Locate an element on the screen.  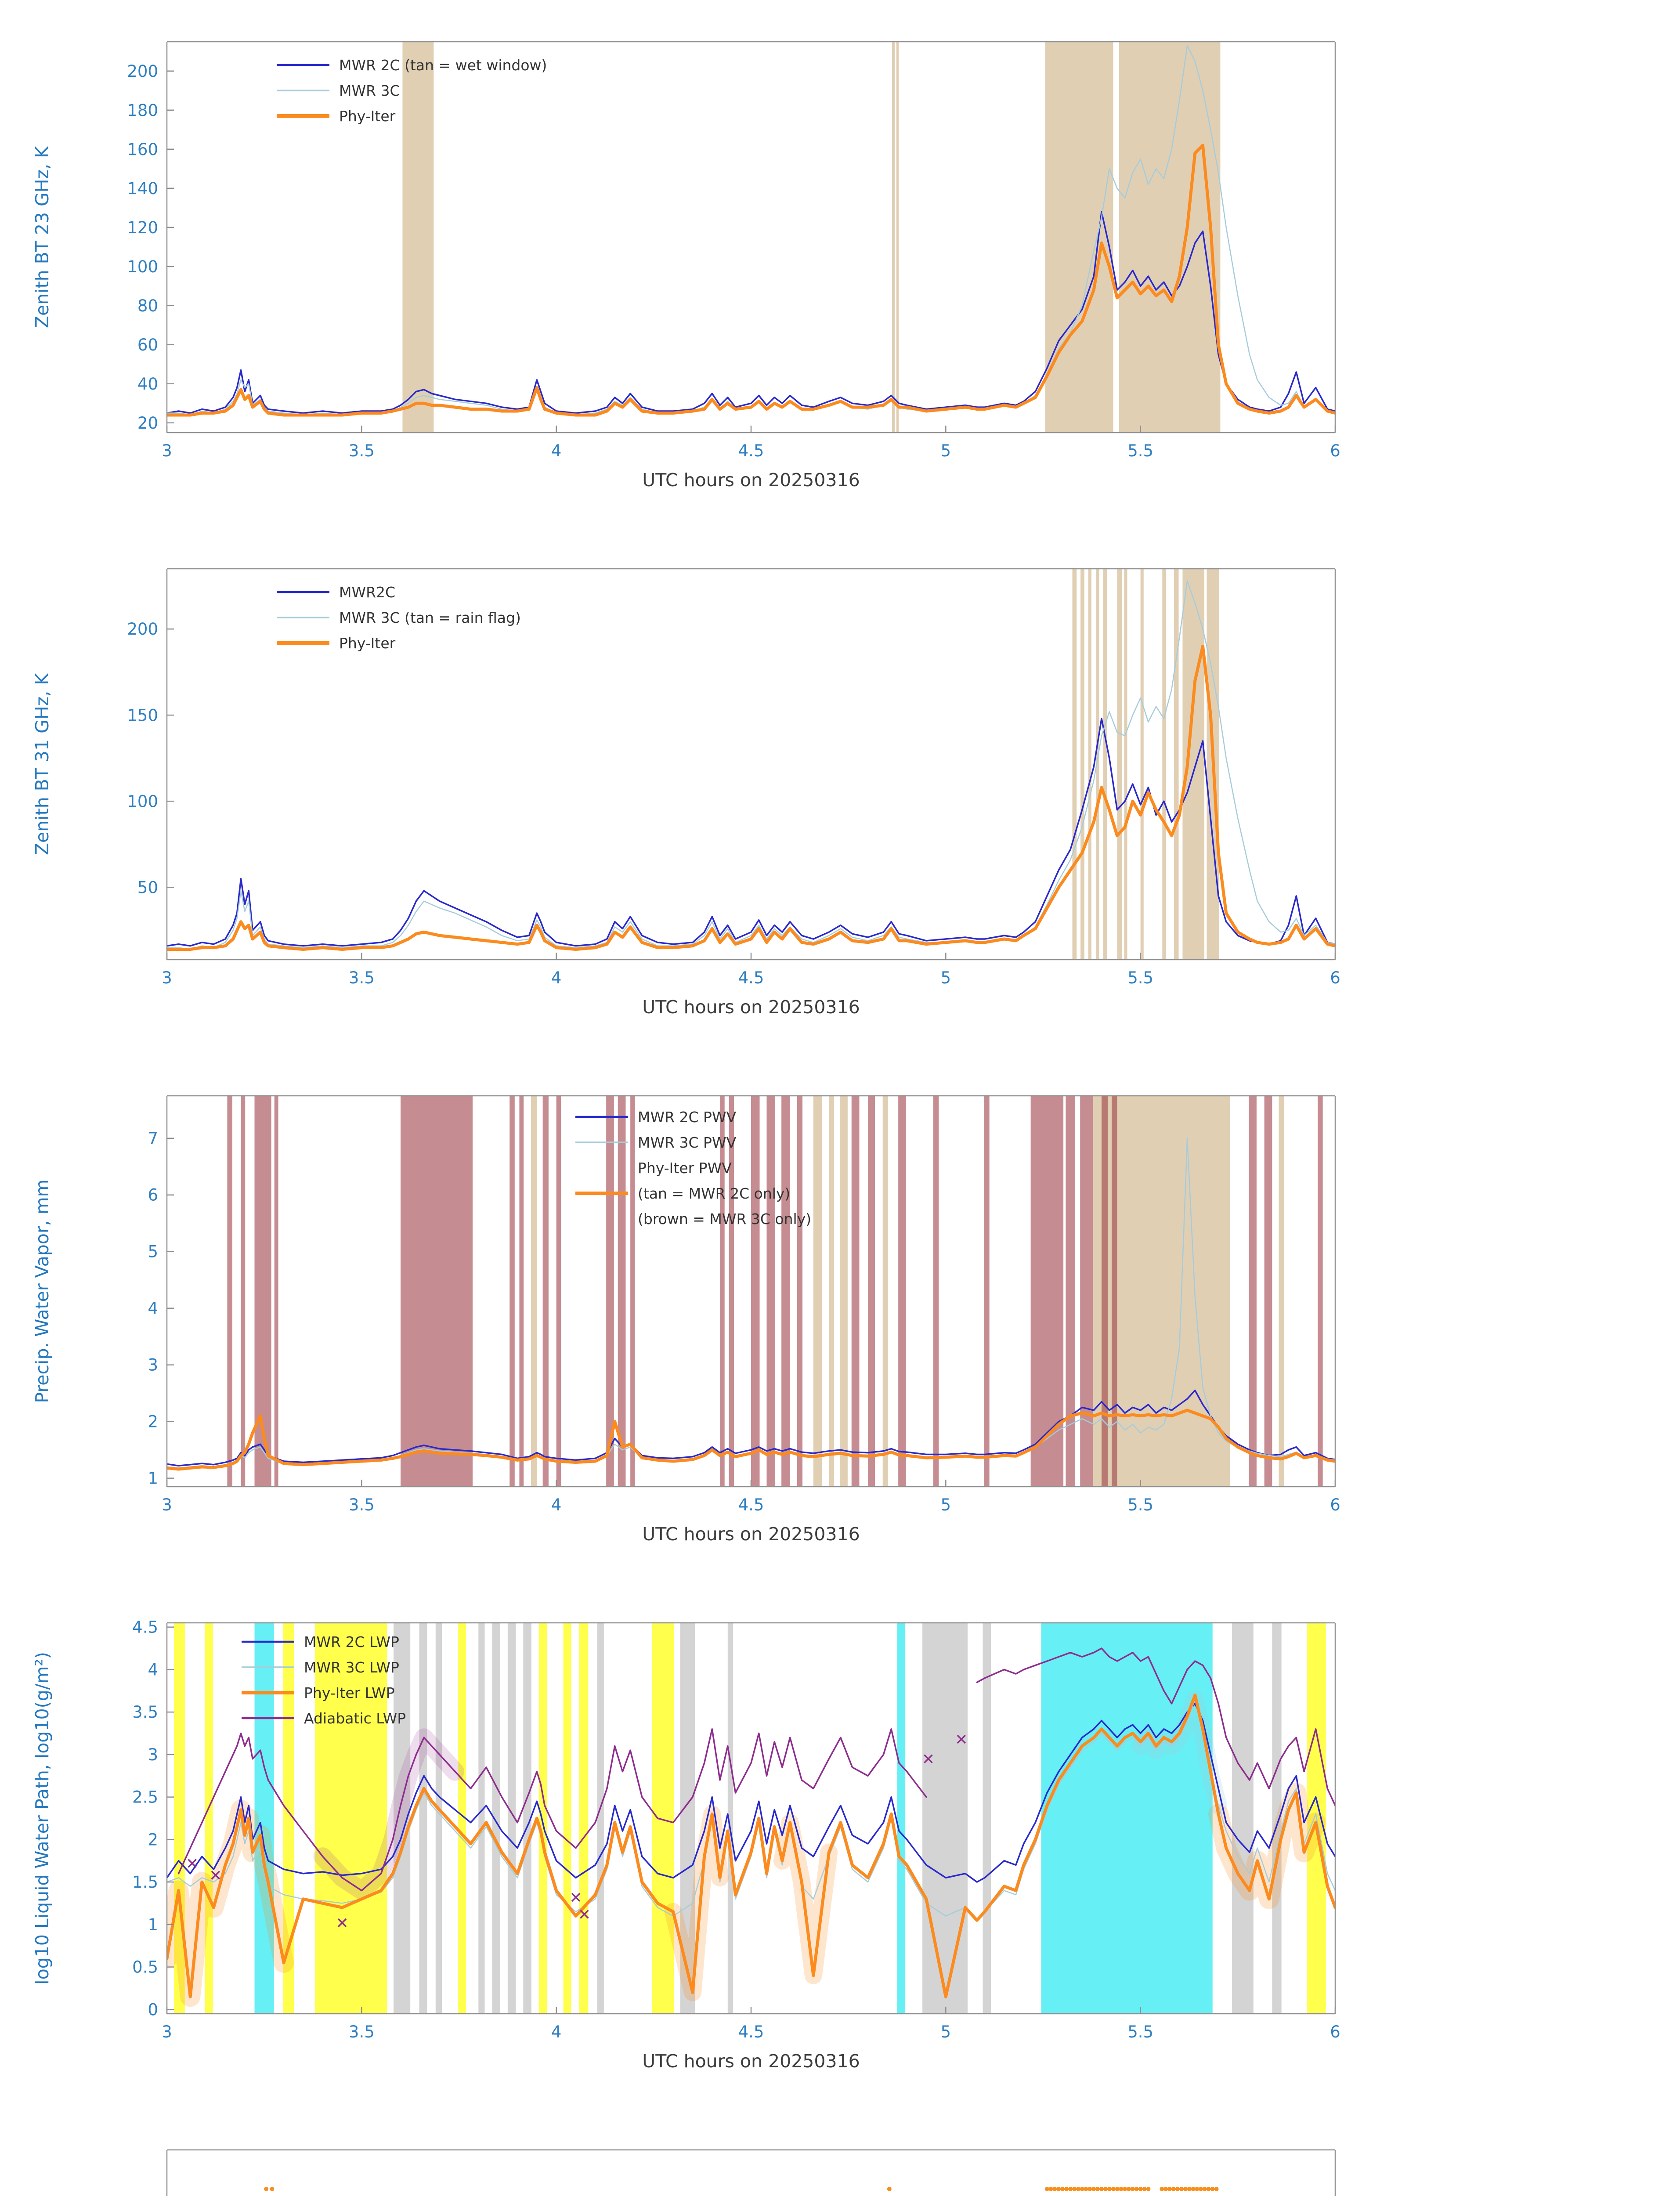
y-axis-label: log10 Liquid Water Path, log10(g/m²) is located at coordinates (42, 1818).